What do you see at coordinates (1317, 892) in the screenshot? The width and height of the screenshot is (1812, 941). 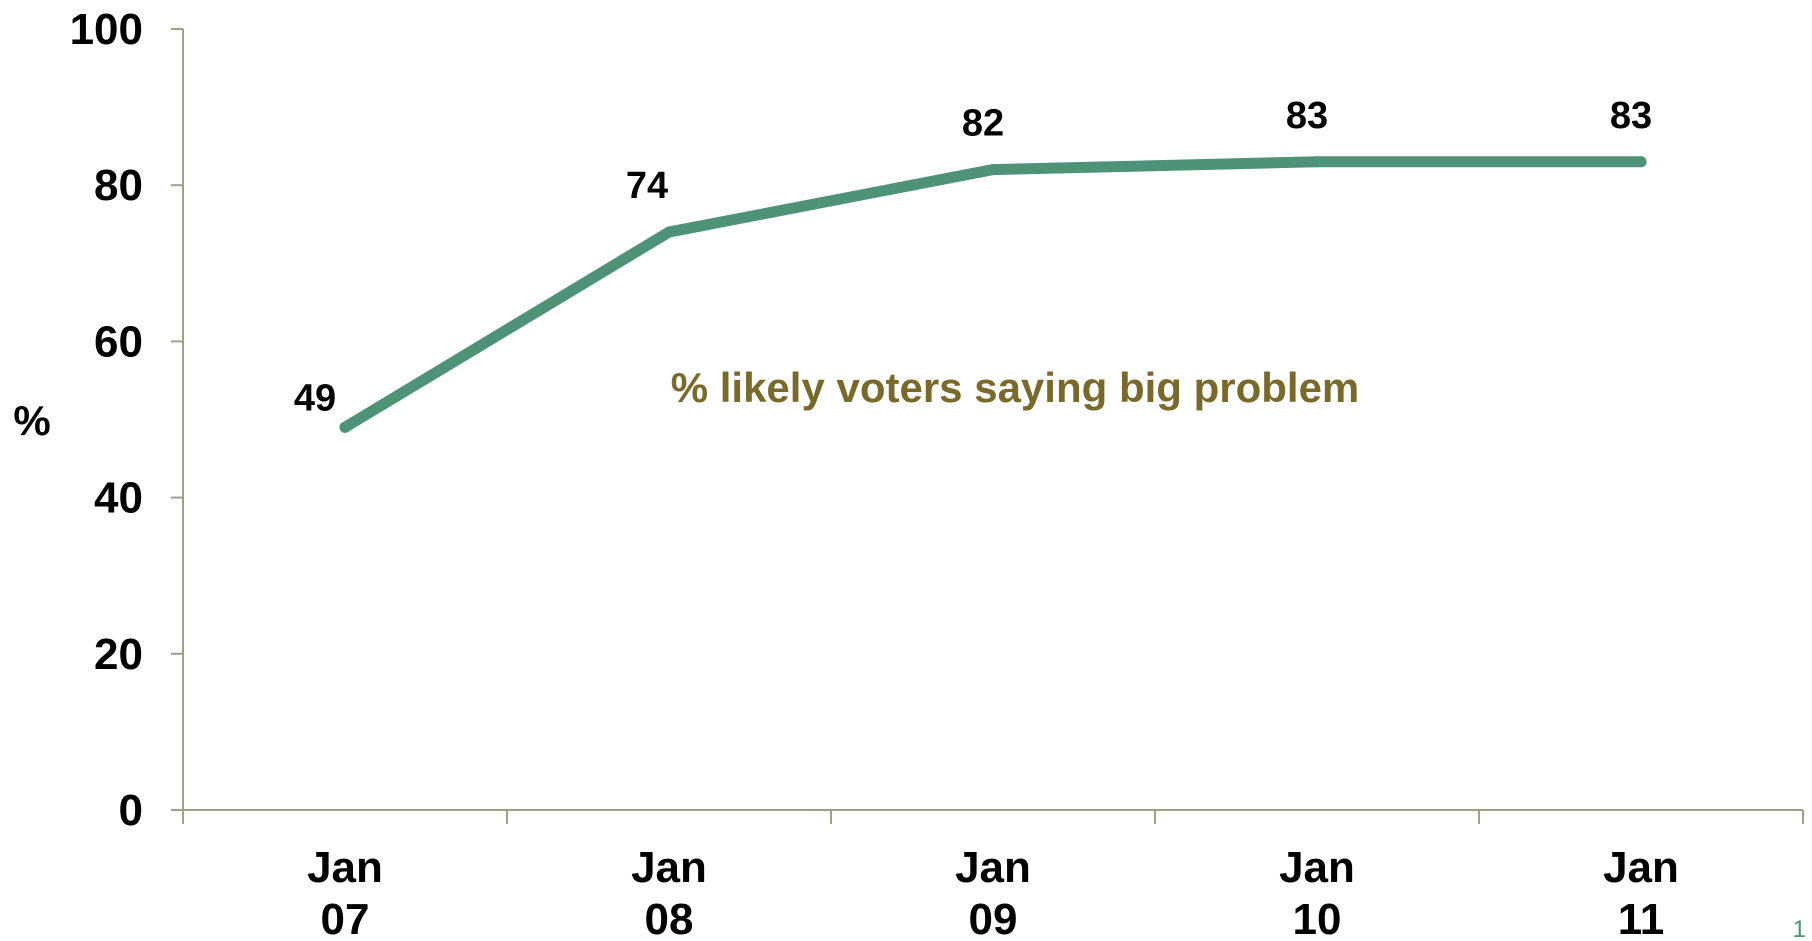 I see `x-tick-label: Jan 10` at bounding box center [1317, 892].